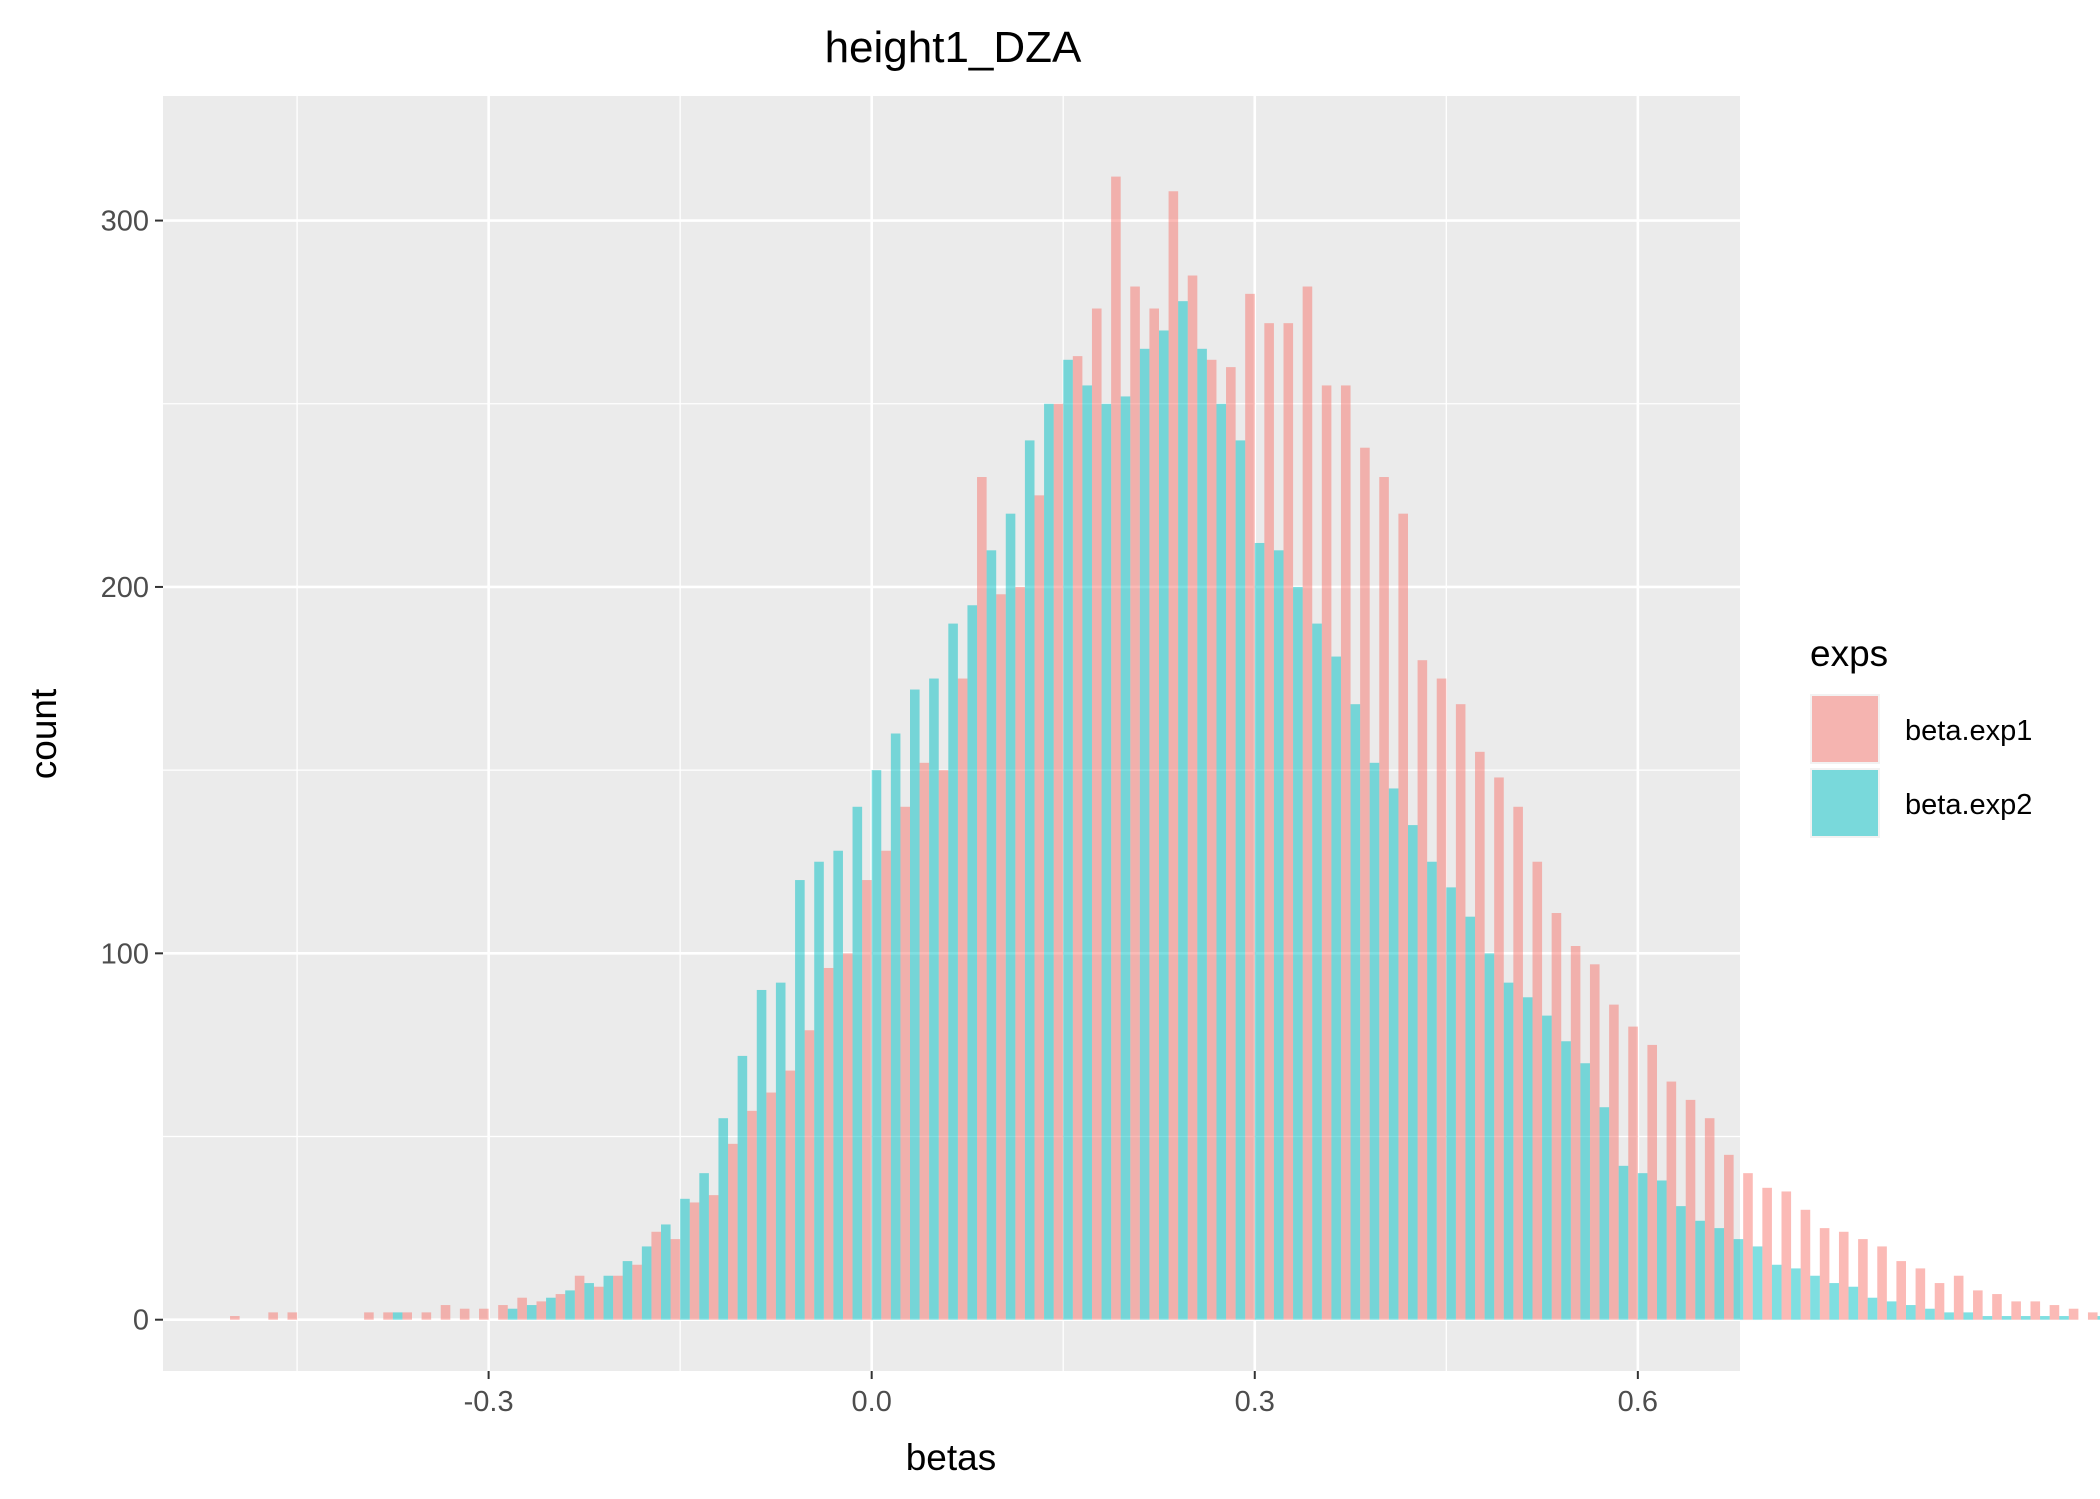 The width and height of the screenshot is (2100, 1499). I want to click on legend-key-exp1, so click(1845, 729).